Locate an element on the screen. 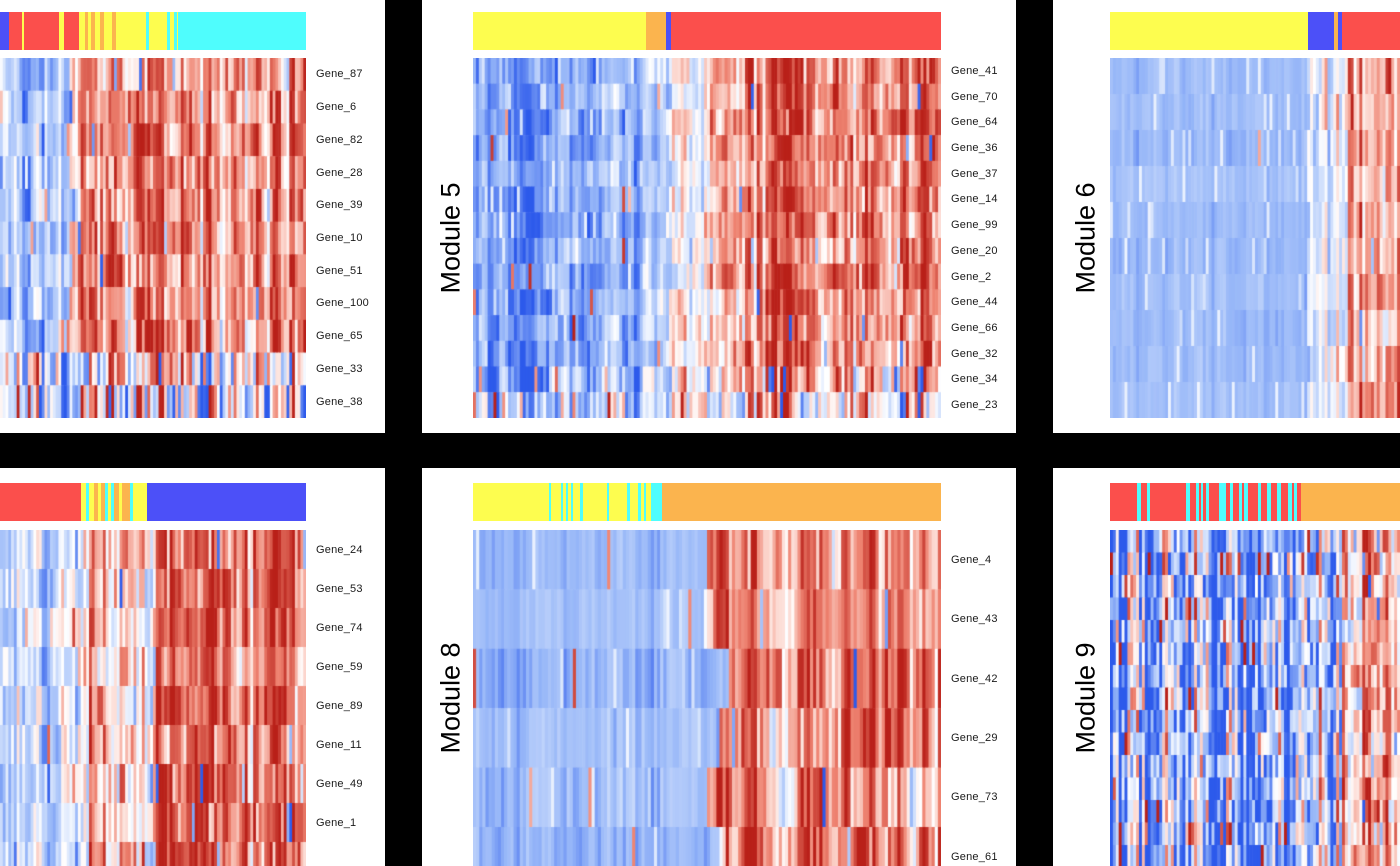 Image resolution: width=1400 pixels, height=866 pixels. gene-label: Gene_33 is located at coordinates (339, 368).